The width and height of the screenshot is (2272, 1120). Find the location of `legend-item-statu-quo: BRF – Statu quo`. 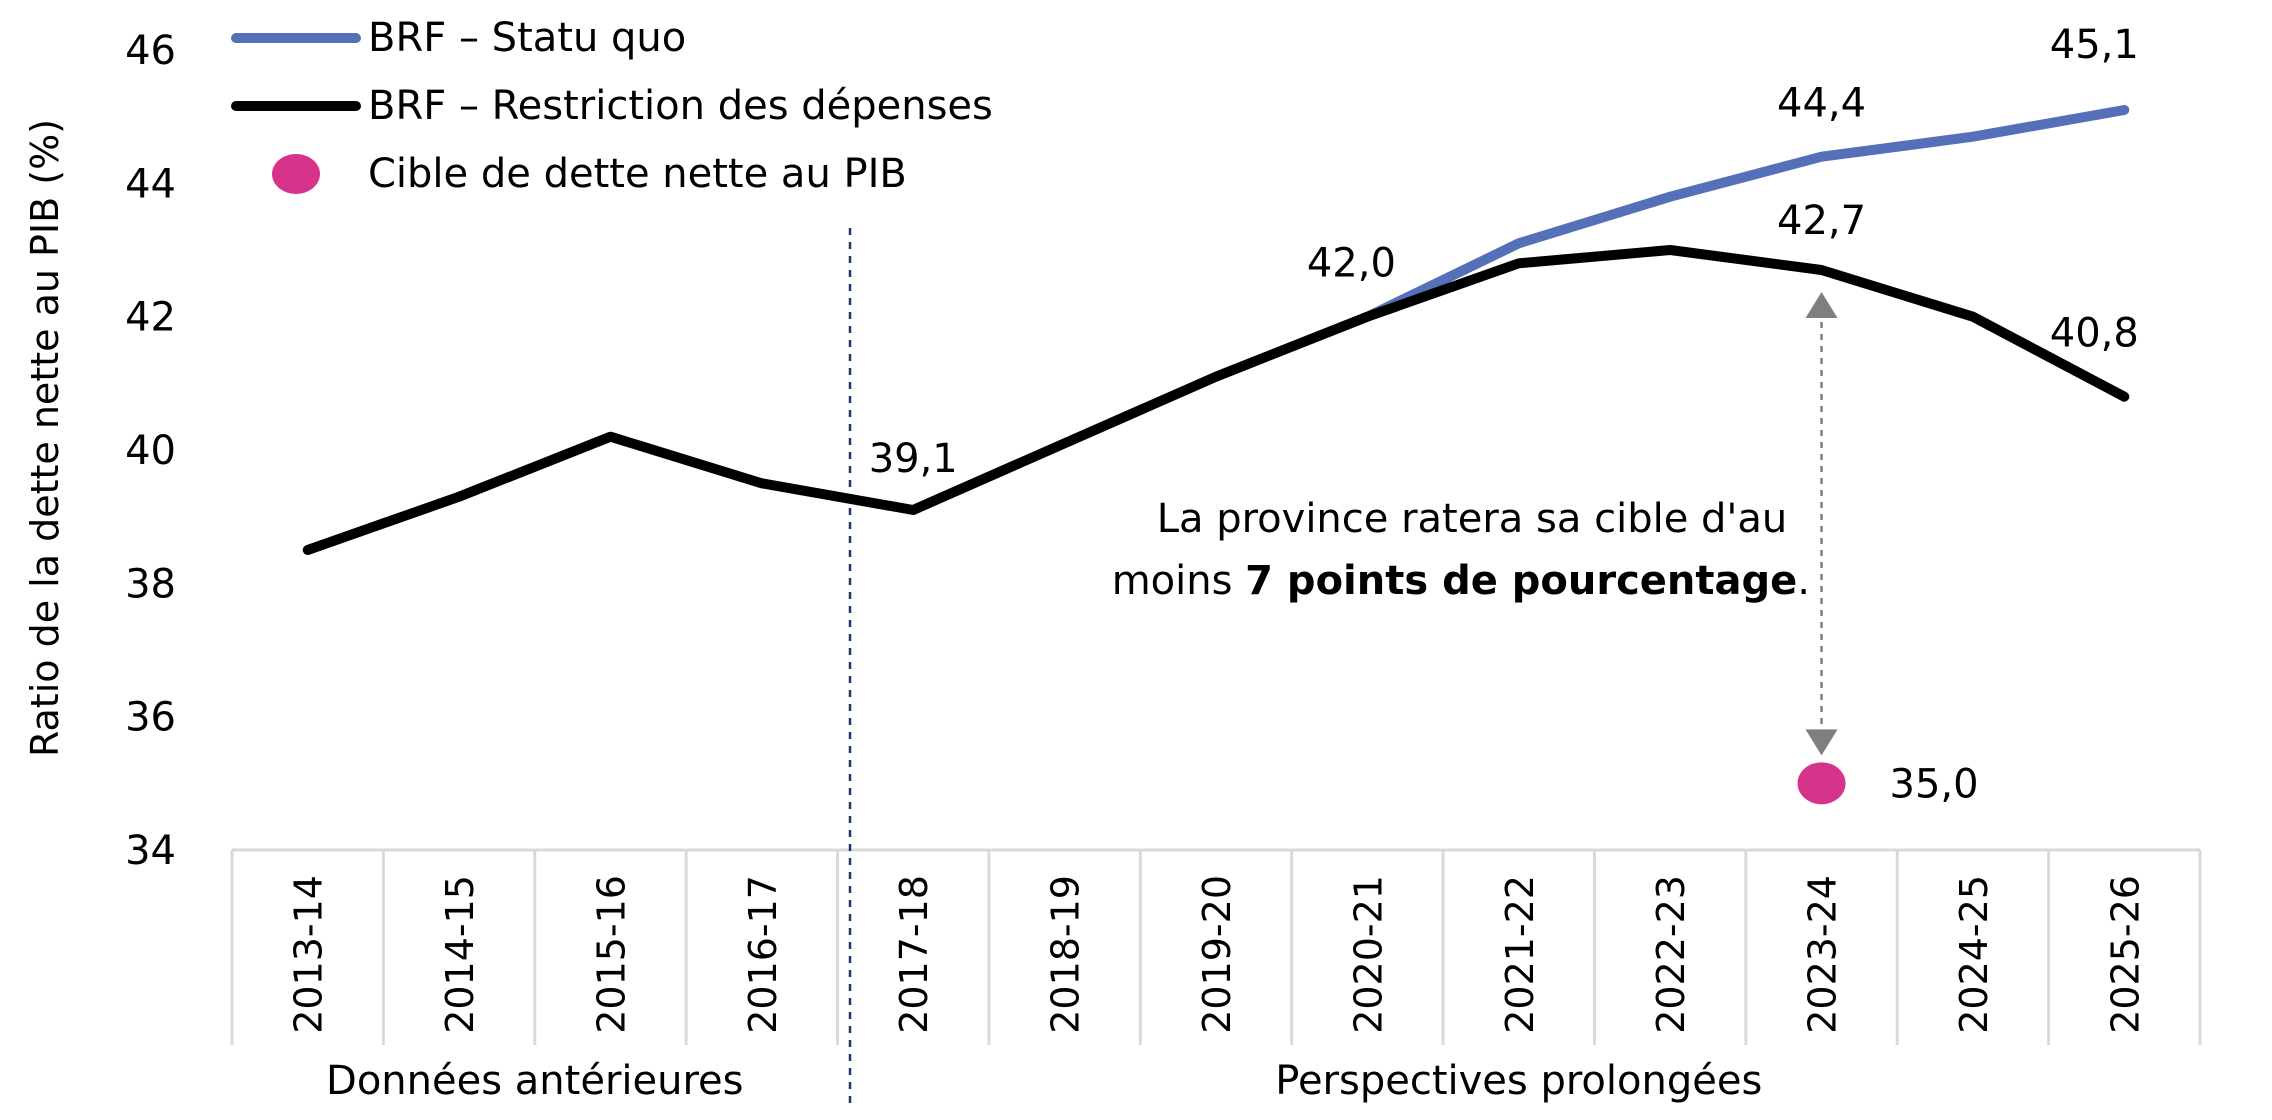

legend-item-statu-quo: BRF – Statu quo is located at coordinates (458, 38).